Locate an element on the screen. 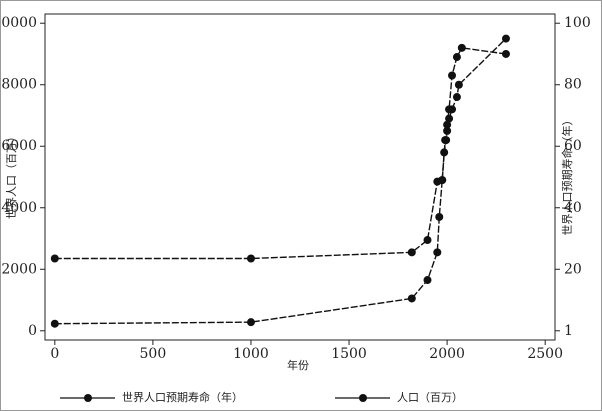 This screenshot has width=602, height=411. y-tick-label: 2000 is located at coordinates (19, 269).